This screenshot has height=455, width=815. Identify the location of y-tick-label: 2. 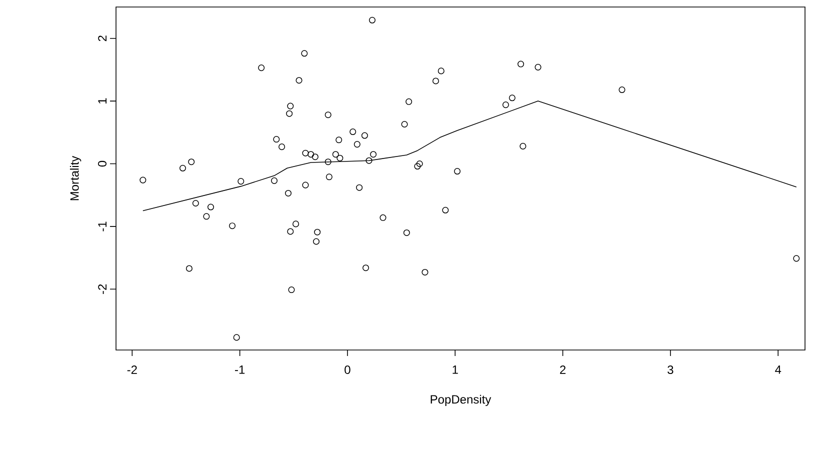
(102, 39).